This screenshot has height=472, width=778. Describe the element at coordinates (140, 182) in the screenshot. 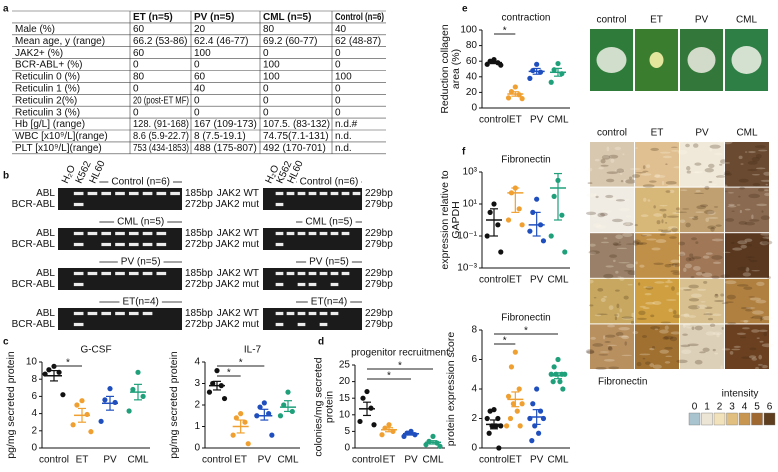

I see `gel-group-label: Control (n=6)` at that location.